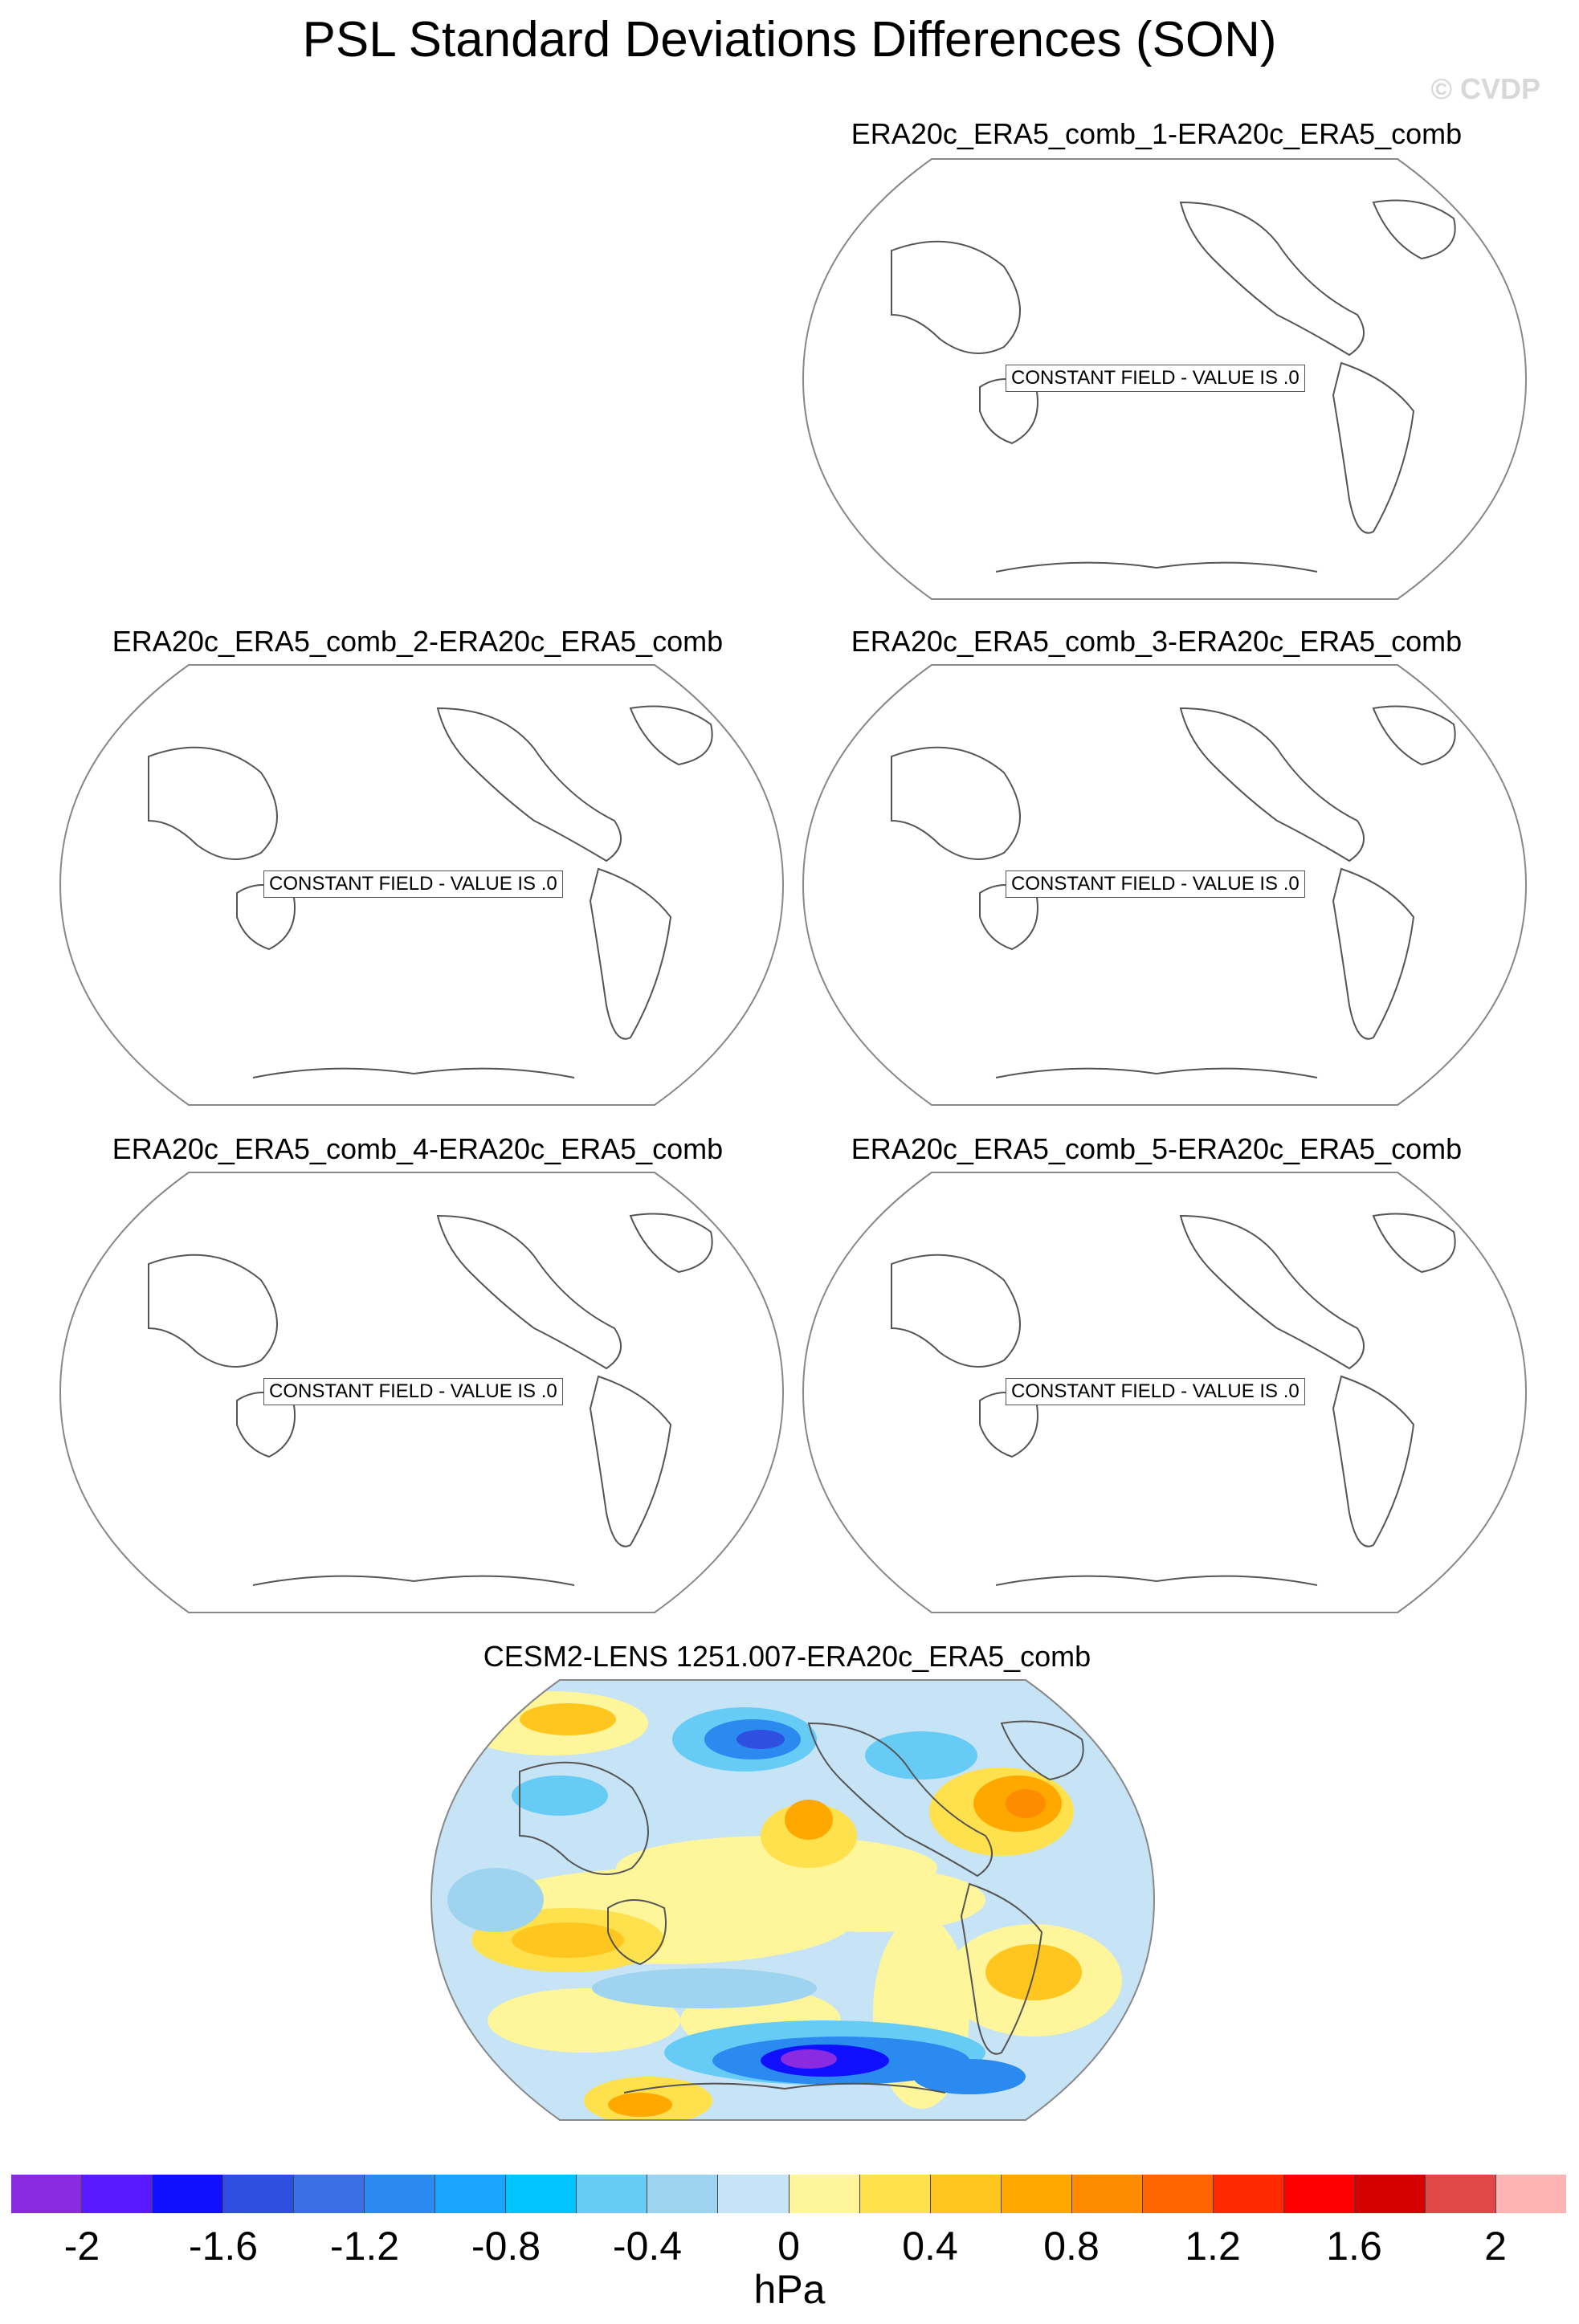  I want to click on panel-title-4: ERA20c_ERA5_comb_4-ERA20c_ERA5_comb, so click(418, 1148).